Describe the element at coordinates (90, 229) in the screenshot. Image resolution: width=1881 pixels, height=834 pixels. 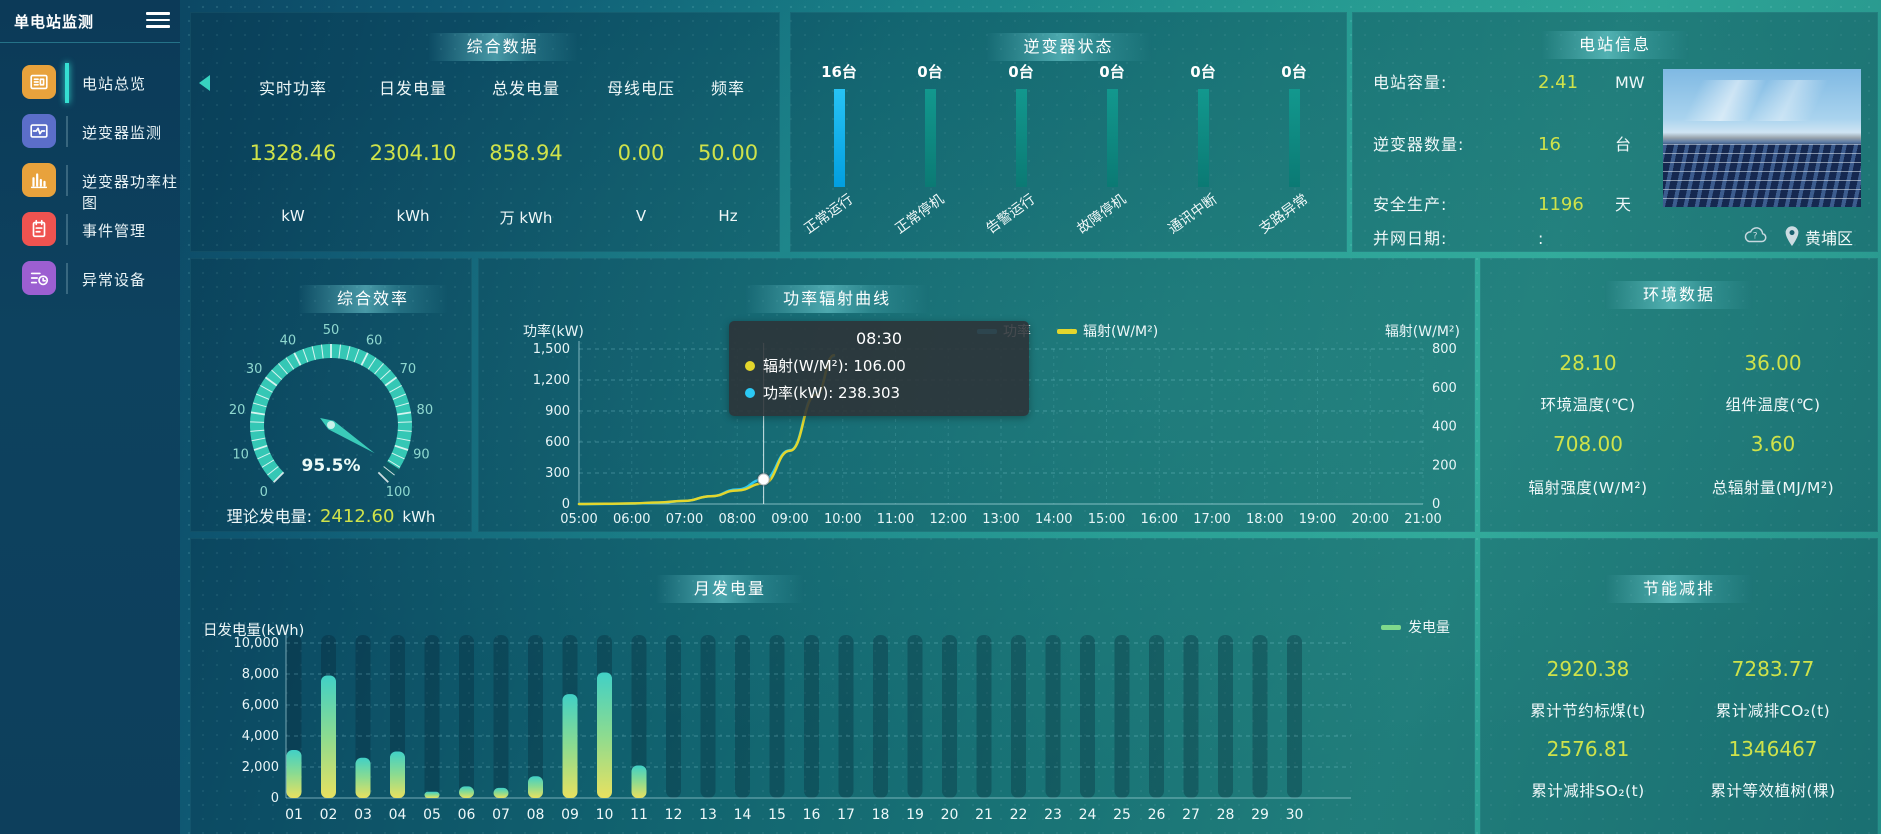
I see `sidebar-item-event-management: 事件管理` at that location.